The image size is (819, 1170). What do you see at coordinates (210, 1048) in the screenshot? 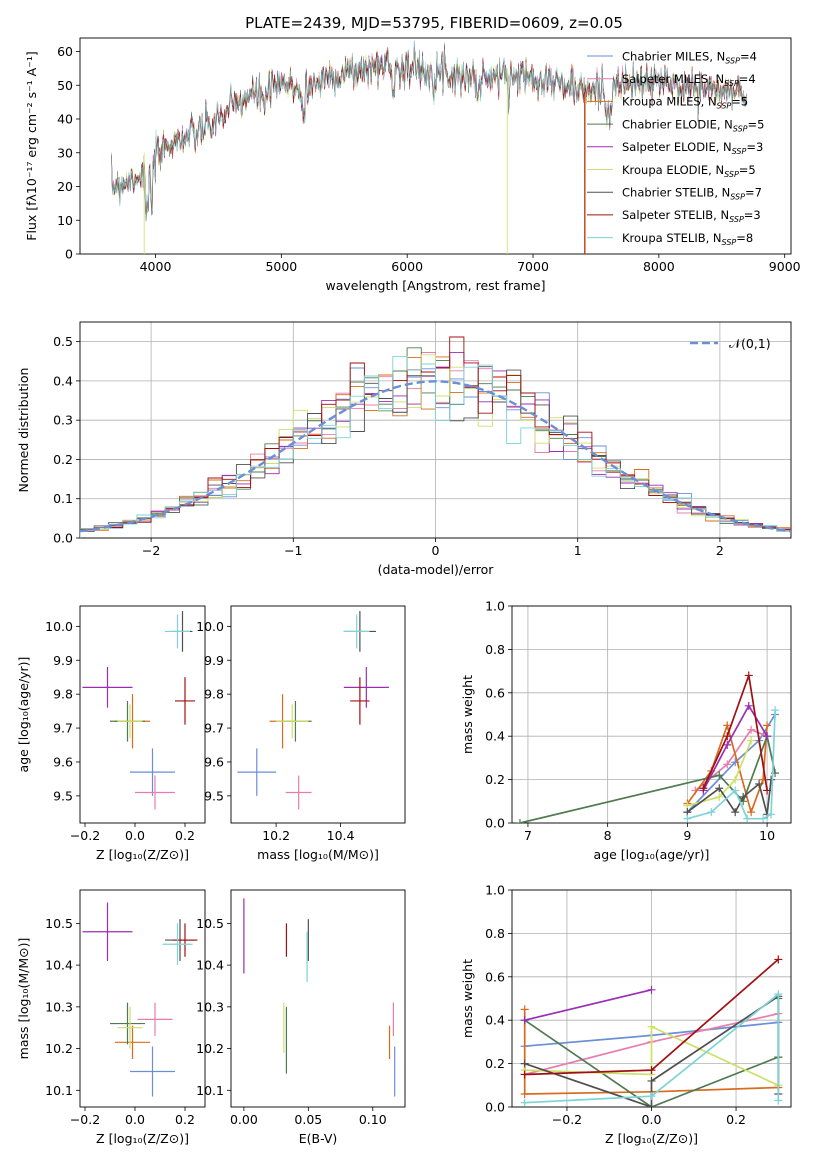
I see `y-tick-label: 10.2` at bounding box center [210, 1048].